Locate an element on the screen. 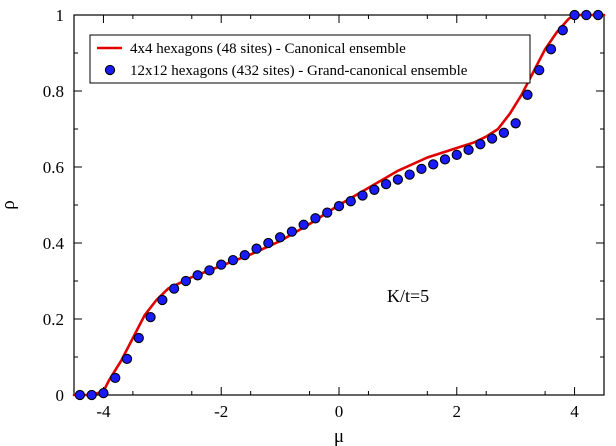  y-tick-label: 0 is located at coordinates (60, 395).